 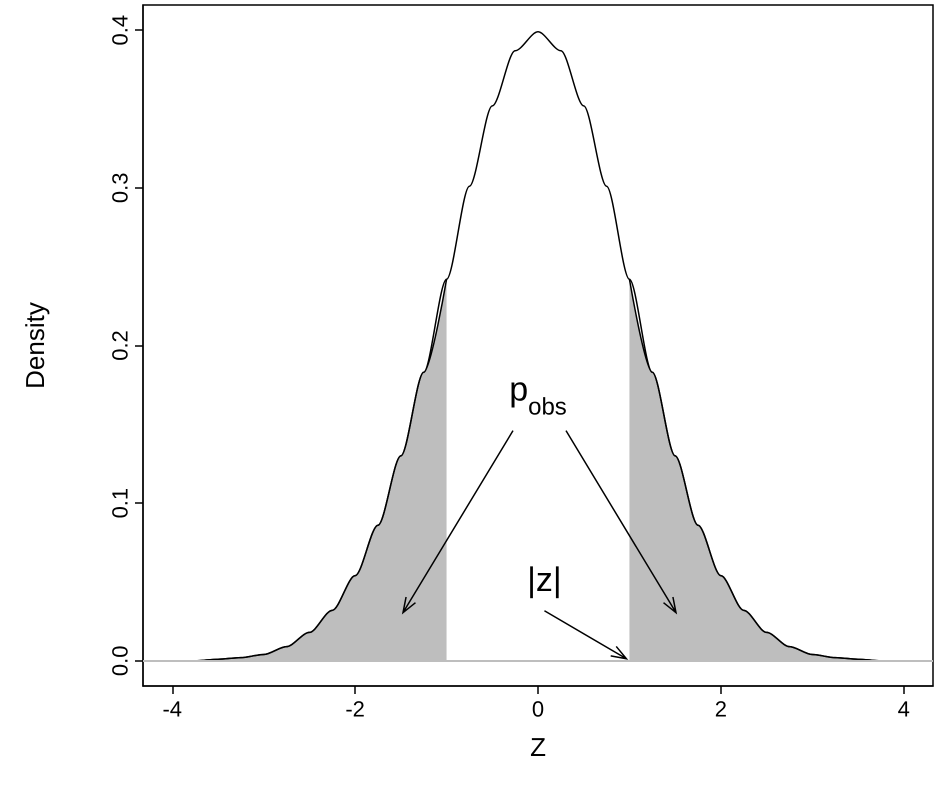 I want to click on y-tick-label: 0.1, so click(x=120, y=503).